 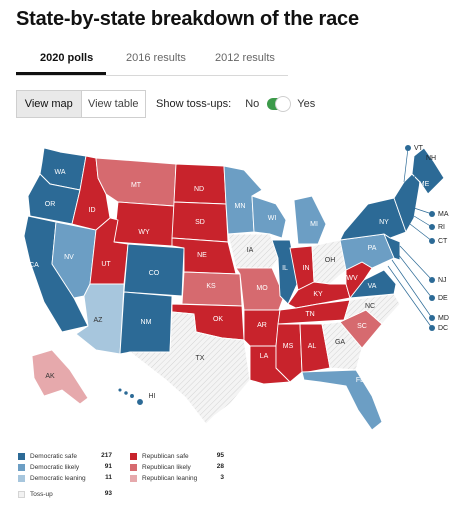 I want to click on tossup-toggle-switch, so click(x=279, y=104).